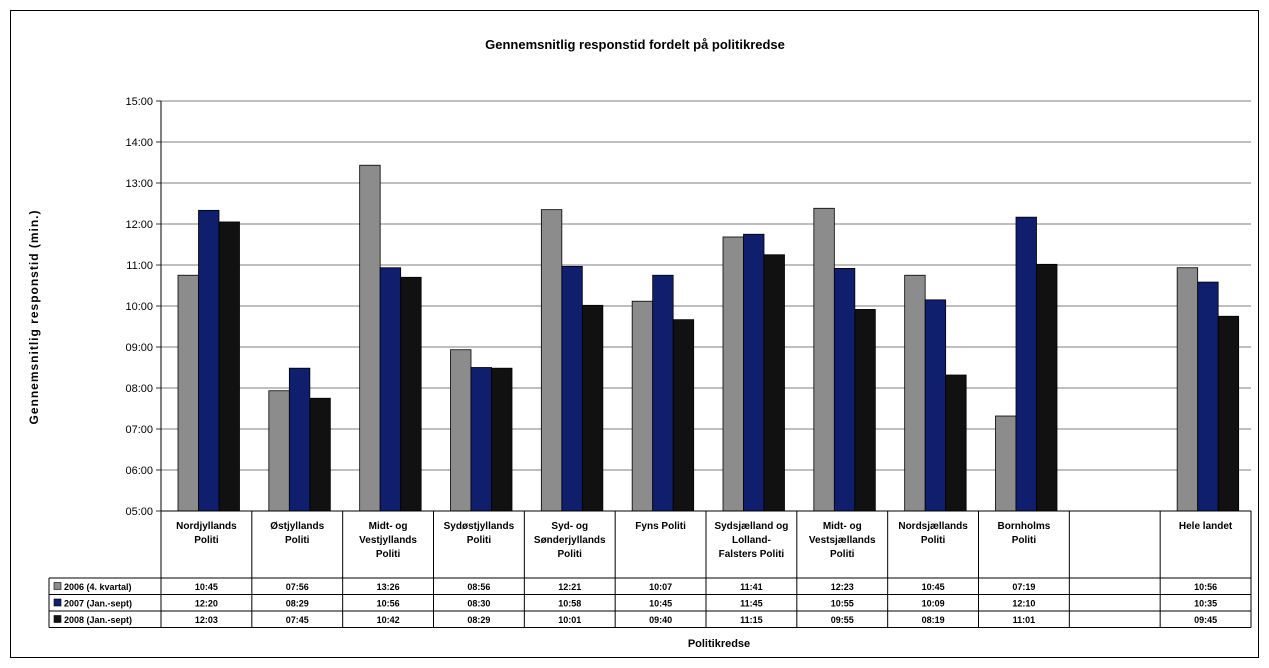  I want to click on y-tick-label: 11:00, so click(139, 266).